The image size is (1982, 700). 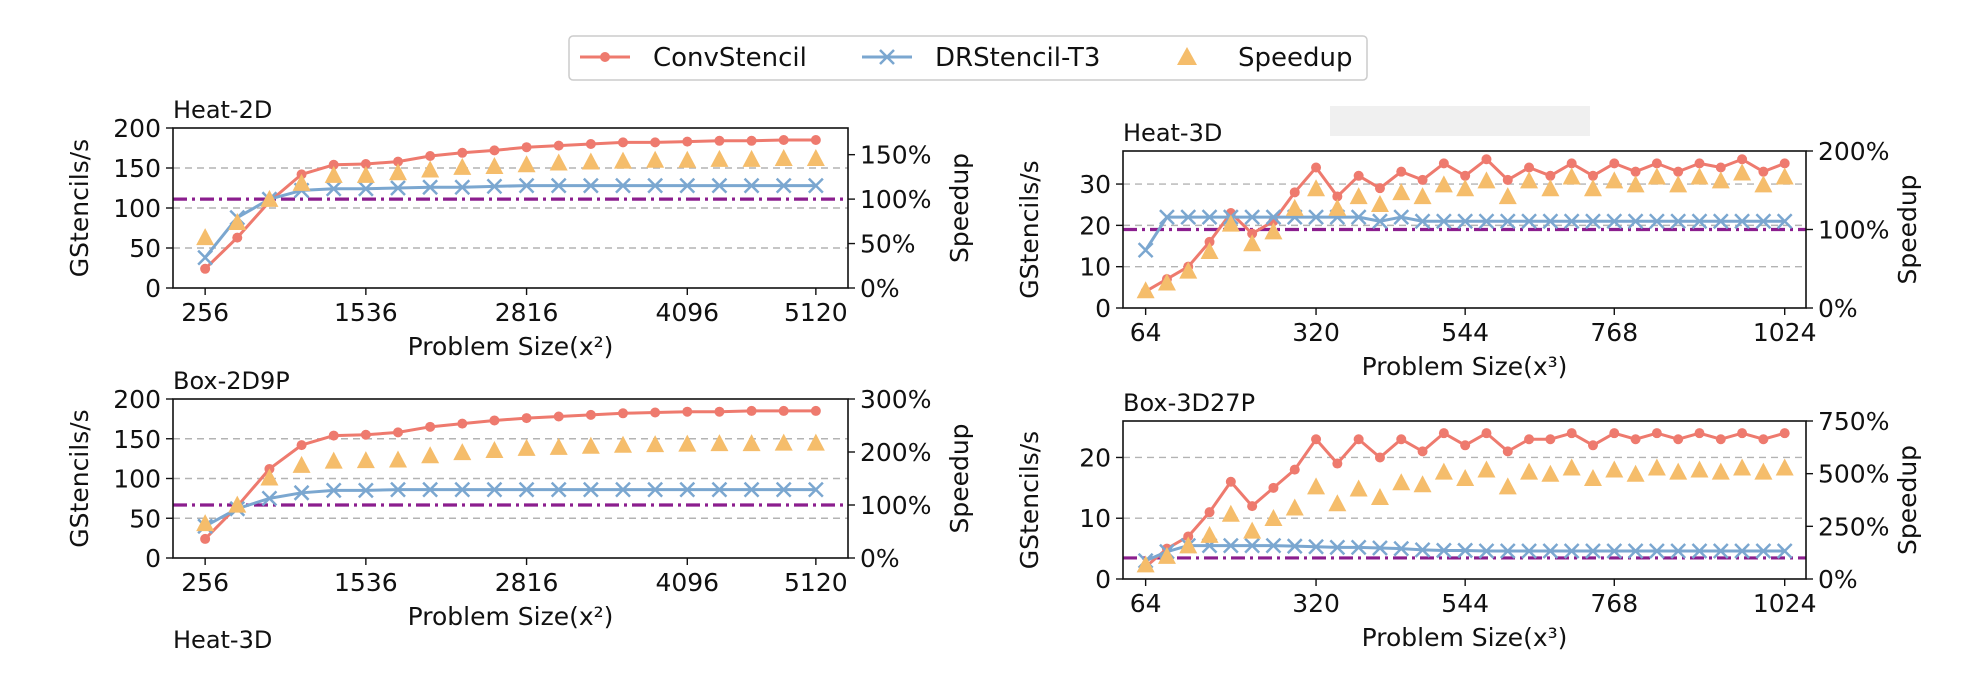 I want to click on x-tick-label: 5120, so click(x=816, y=582).